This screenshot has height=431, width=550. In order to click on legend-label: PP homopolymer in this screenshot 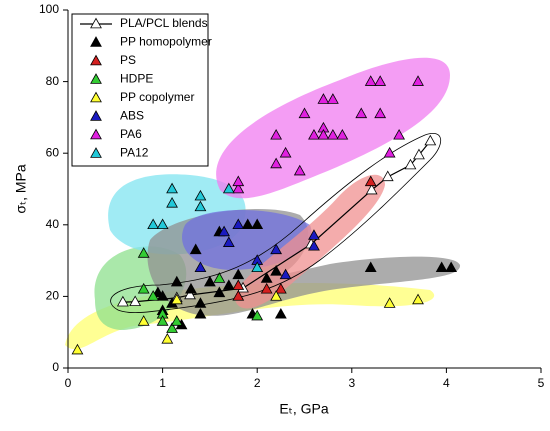, I will do `click(166, 42)`.